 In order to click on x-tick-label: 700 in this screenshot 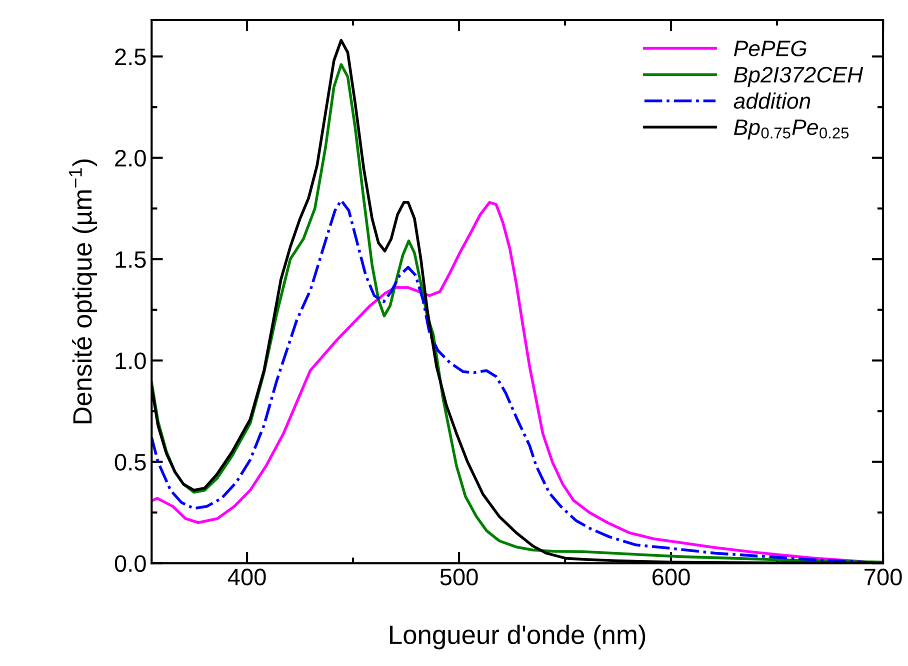, I will do `click(883, 577)`.